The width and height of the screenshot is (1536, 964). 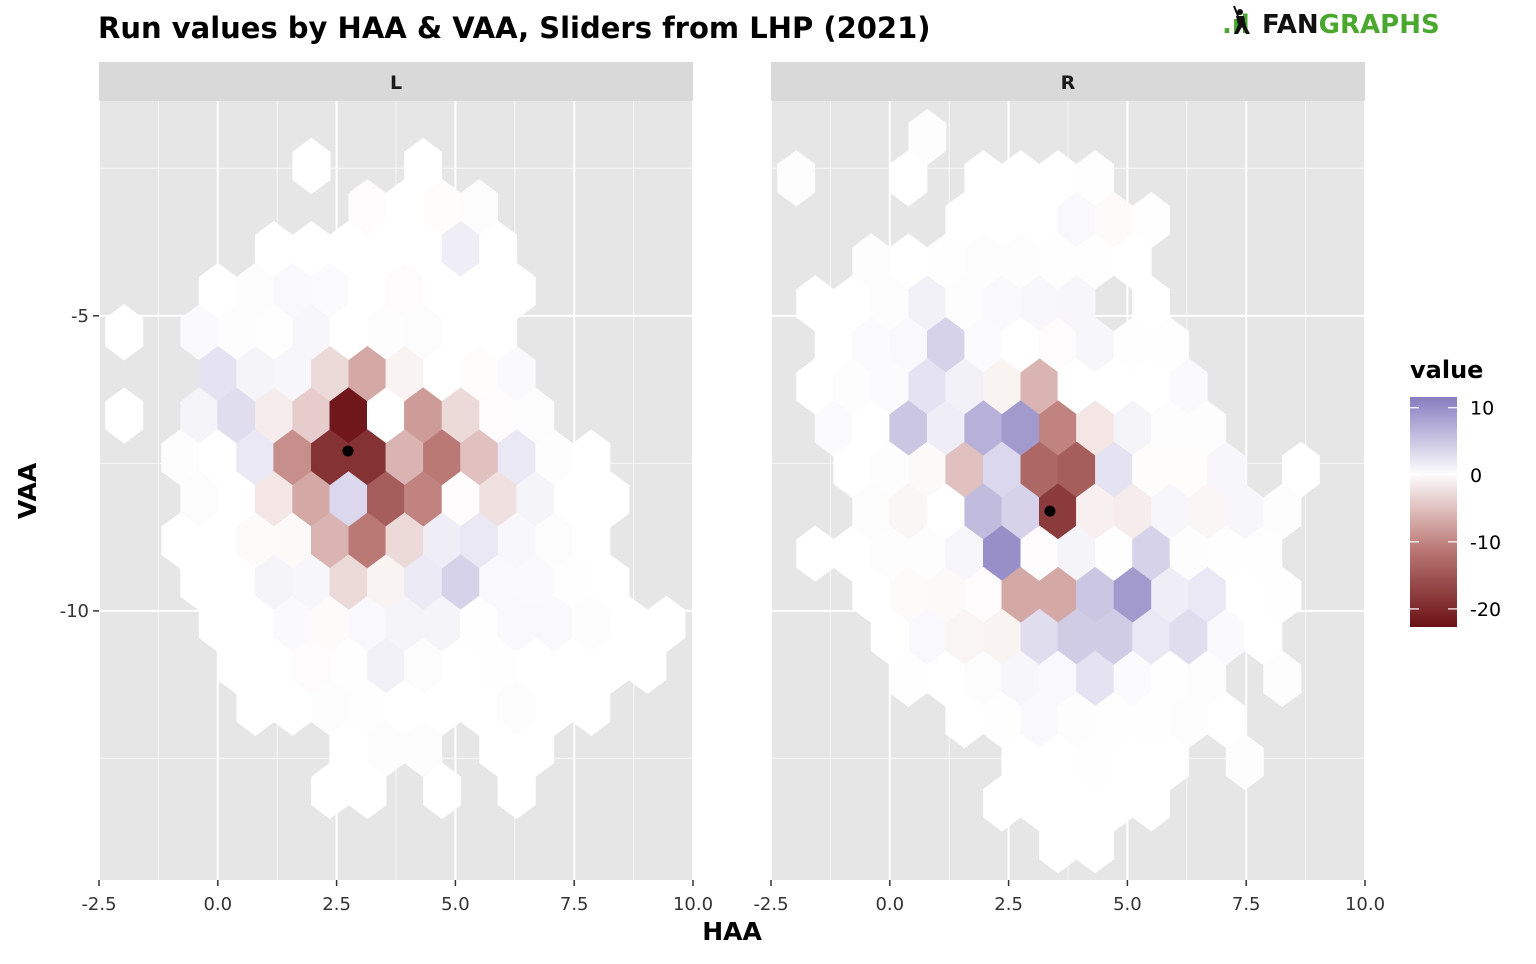 I want to click on legend-title: value, so click(x=1446, y=370).